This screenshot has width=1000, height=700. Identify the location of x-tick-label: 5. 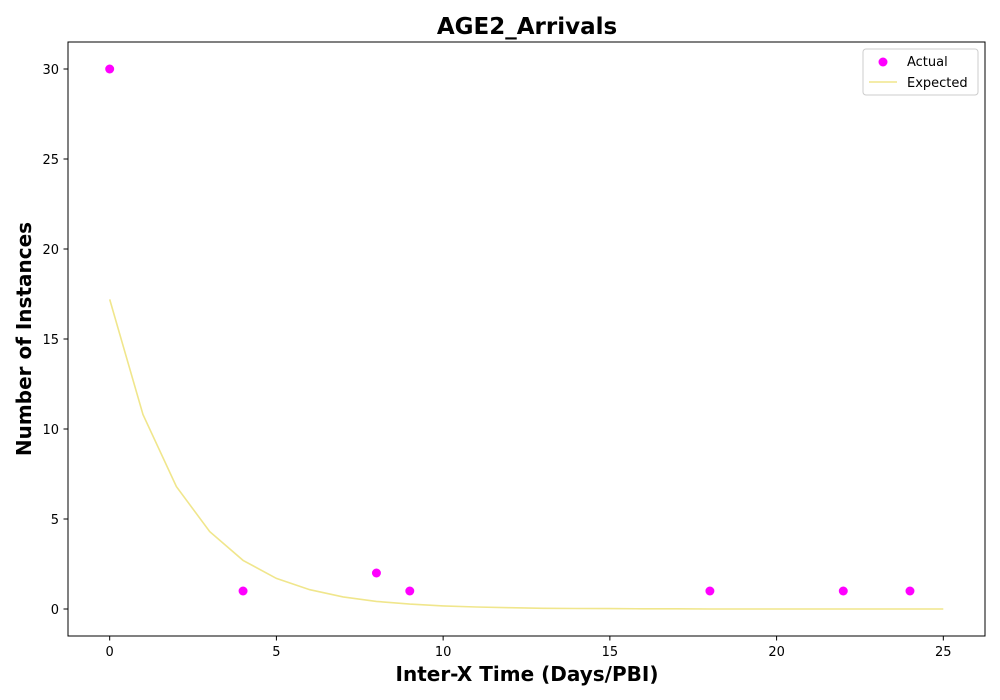
(276, 652).